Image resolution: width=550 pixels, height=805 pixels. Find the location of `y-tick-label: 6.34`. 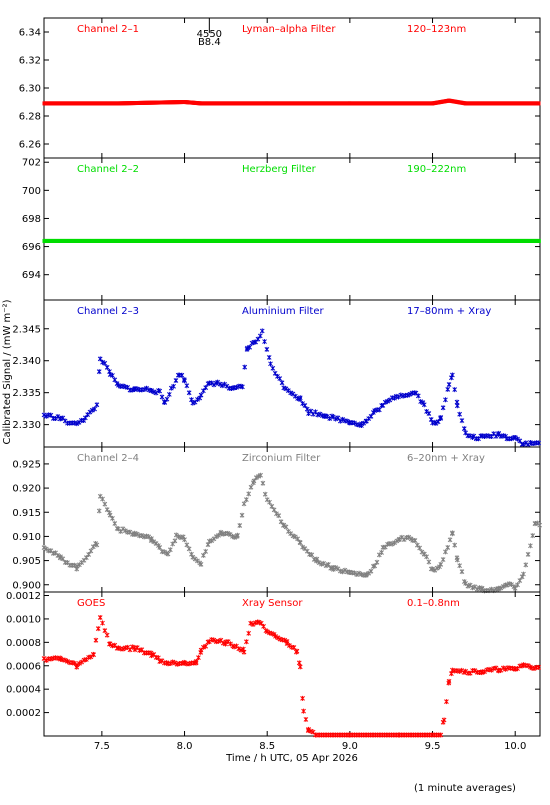

y-tick-label: 6.34 is located at coordinates (30, 33).